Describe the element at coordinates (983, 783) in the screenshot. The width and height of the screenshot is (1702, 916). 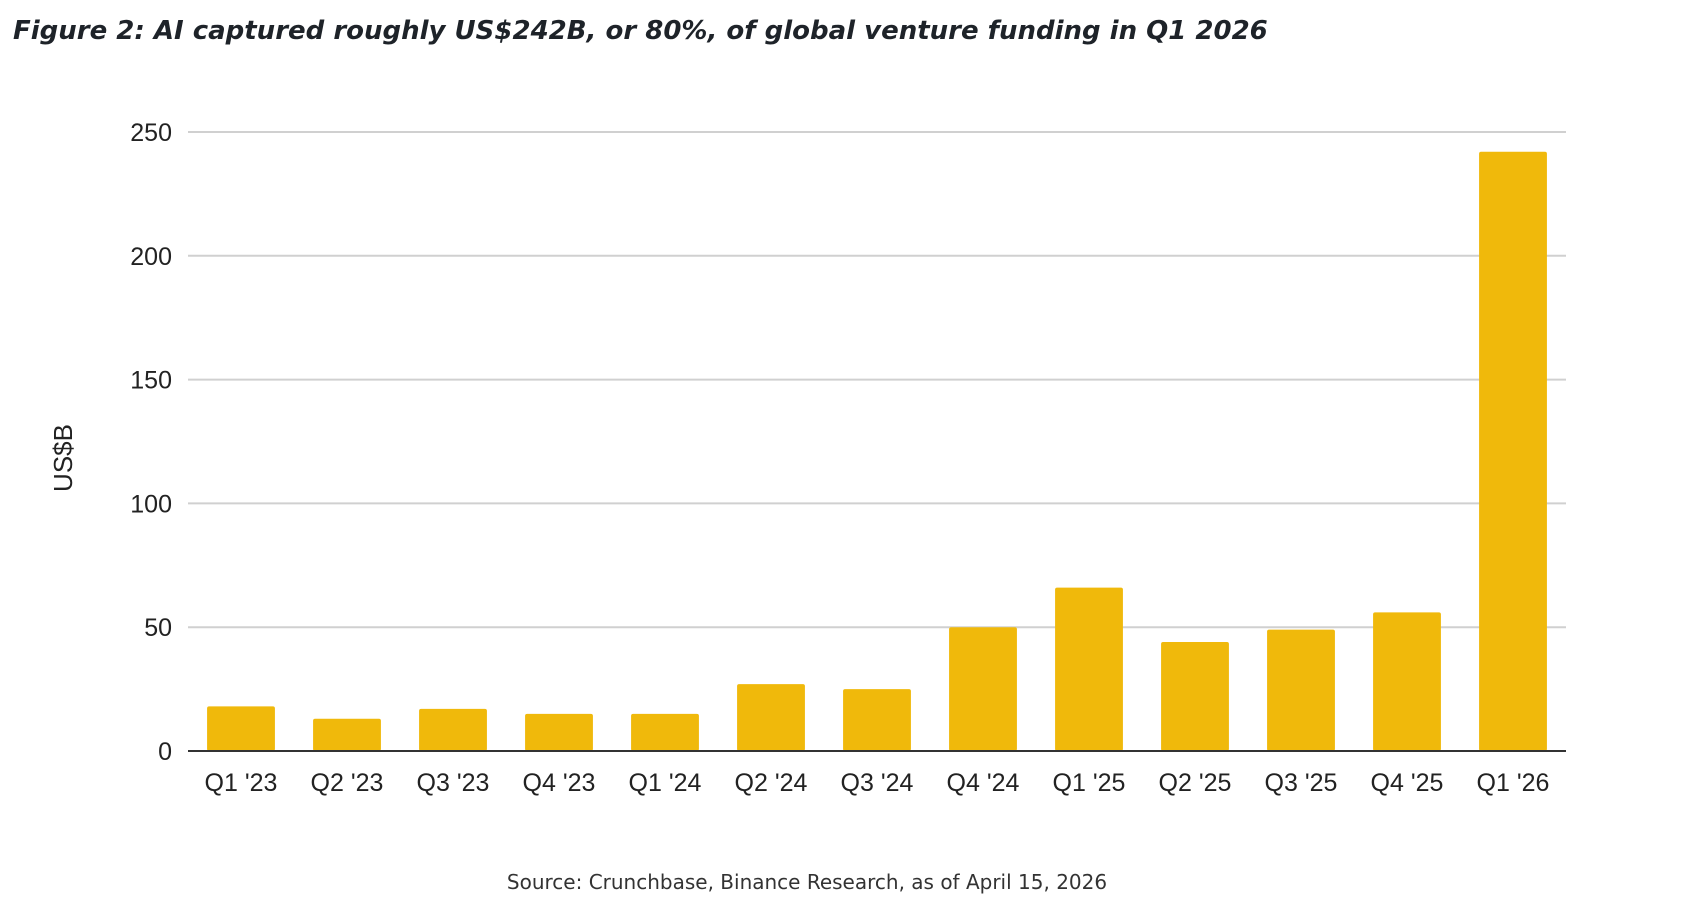
I see `x-tick-label: Q4 '24` at that location.